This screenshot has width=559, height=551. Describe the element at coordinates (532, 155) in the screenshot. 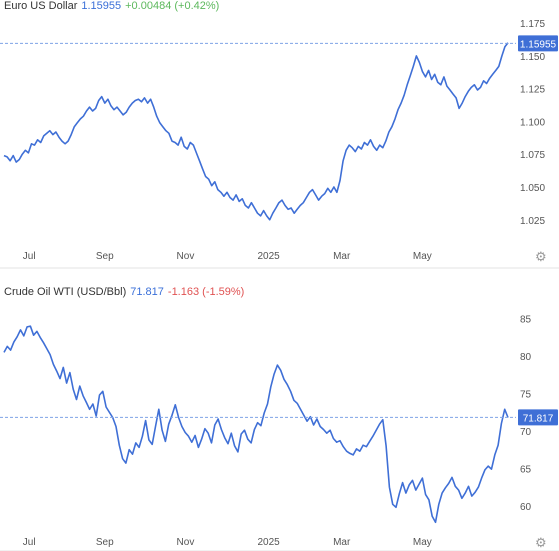

I see `eurusd-y-tick-label: 1.075` at that location.